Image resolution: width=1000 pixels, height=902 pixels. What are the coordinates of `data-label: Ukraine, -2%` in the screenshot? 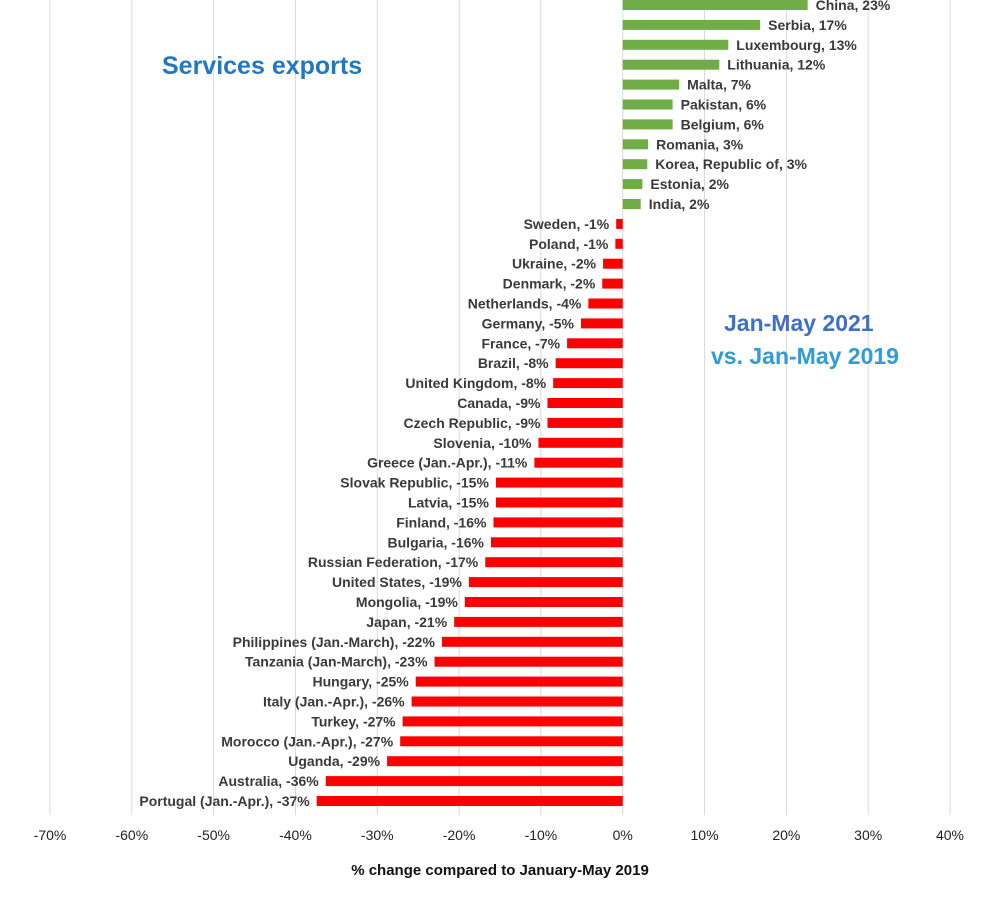 It's located at (554, 264).